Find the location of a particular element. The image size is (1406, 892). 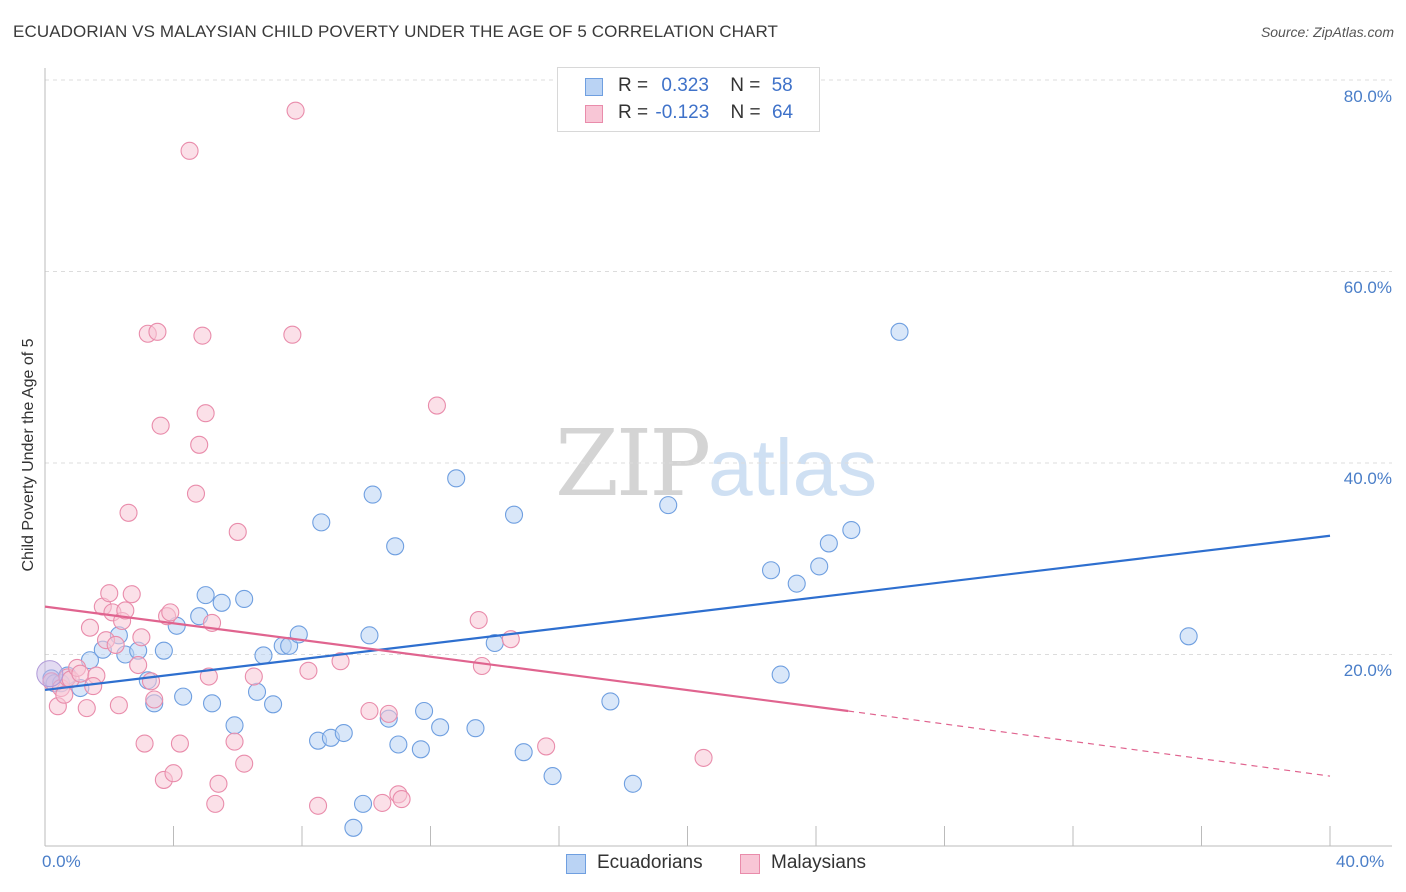

legend-swatch-ecuadorians is located at coordinates (576, 864).